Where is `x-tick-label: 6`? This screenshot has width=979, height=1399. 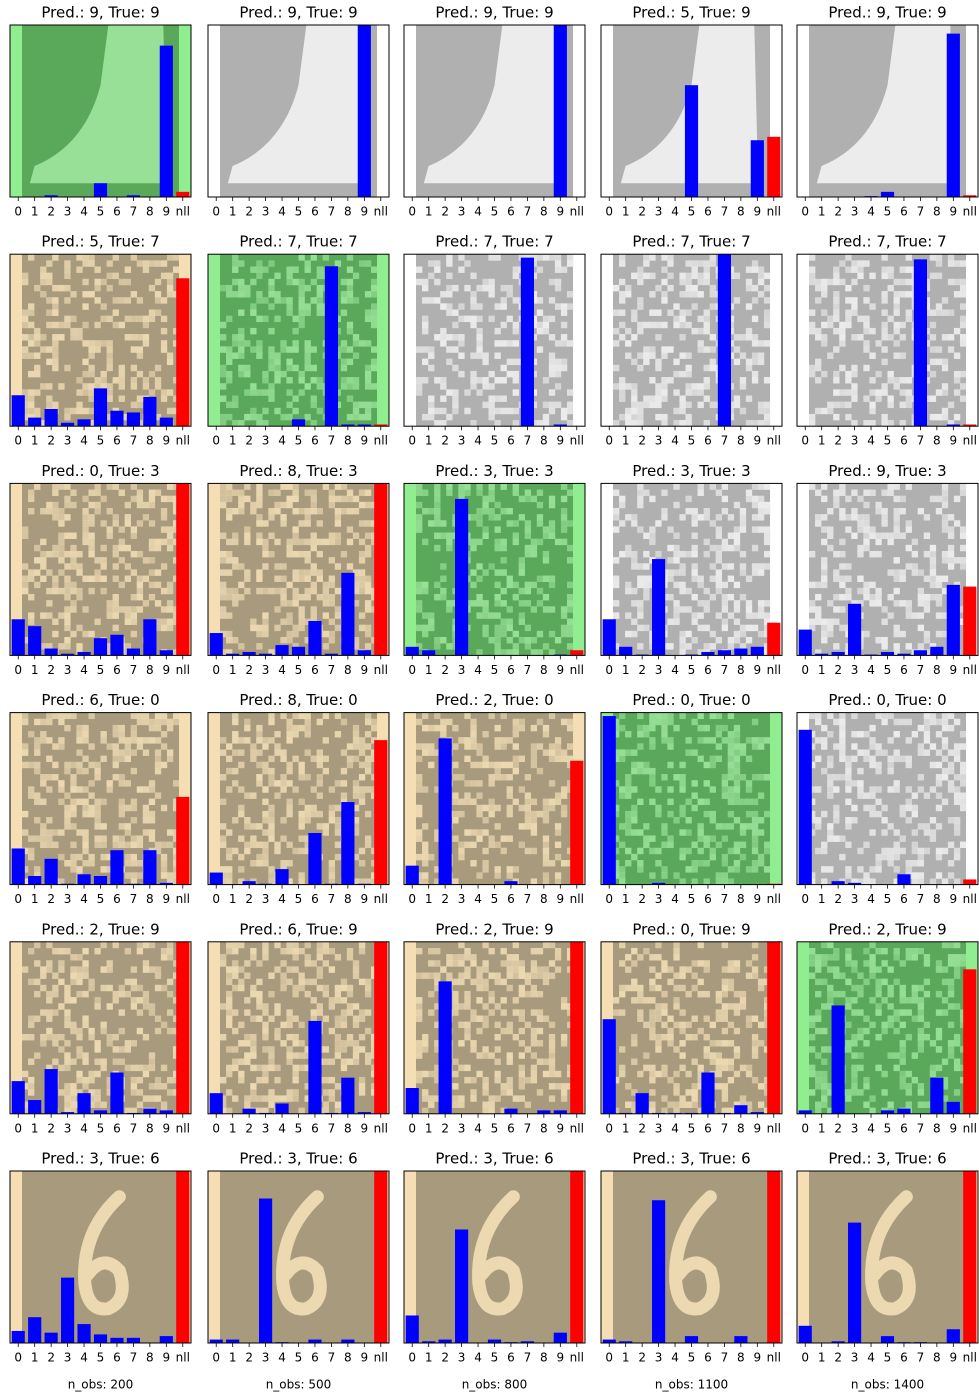
x-tick-label: 6 is located at coordinates (511, 441).